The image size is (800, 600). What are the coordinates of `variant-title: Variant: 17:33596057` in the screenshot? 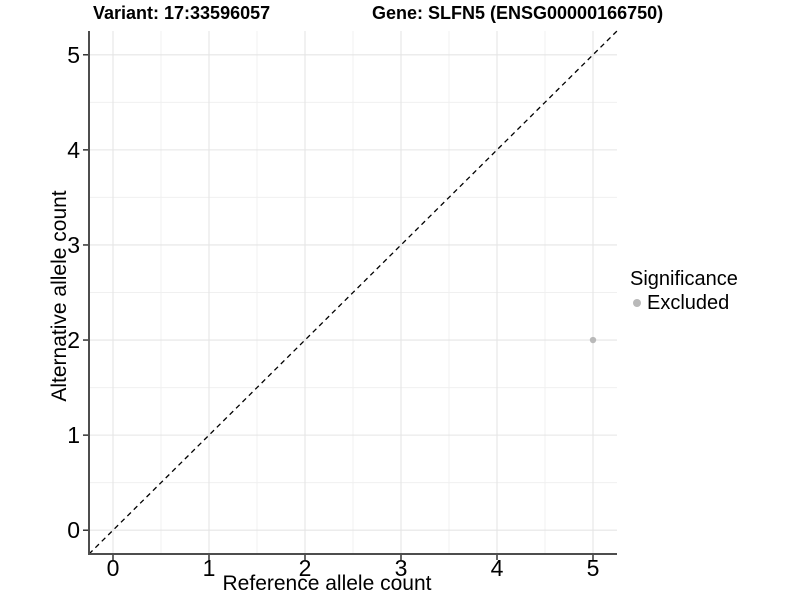 It's located at (182, 13).